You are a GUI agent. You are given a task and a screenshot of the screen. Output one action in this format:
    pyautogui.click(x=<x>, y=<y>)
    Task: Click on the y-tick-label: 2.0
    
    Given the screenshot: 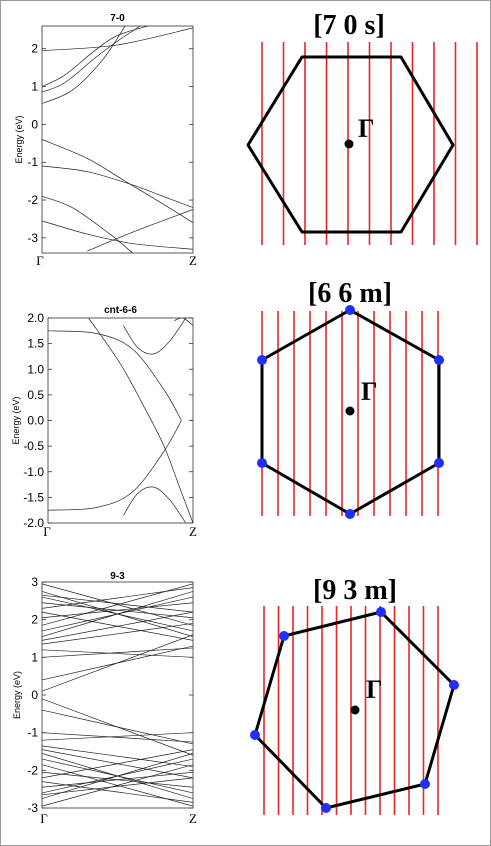 What is the action you would take?
    pyautogui.click(x=35, y=318)
    